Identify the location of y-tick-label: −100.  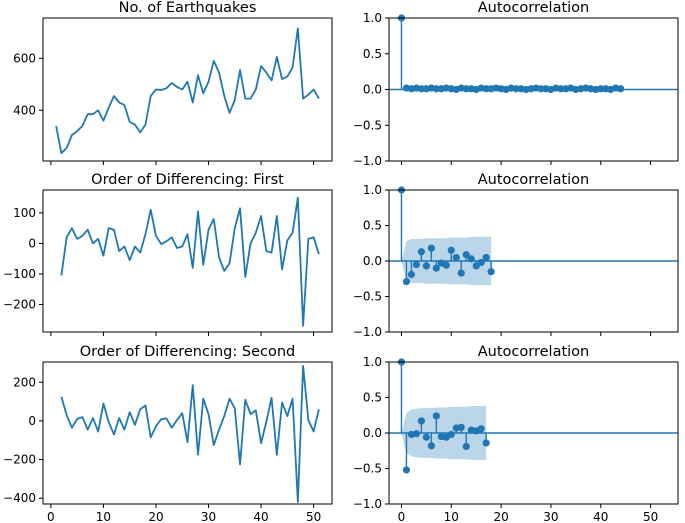
(19, 274).